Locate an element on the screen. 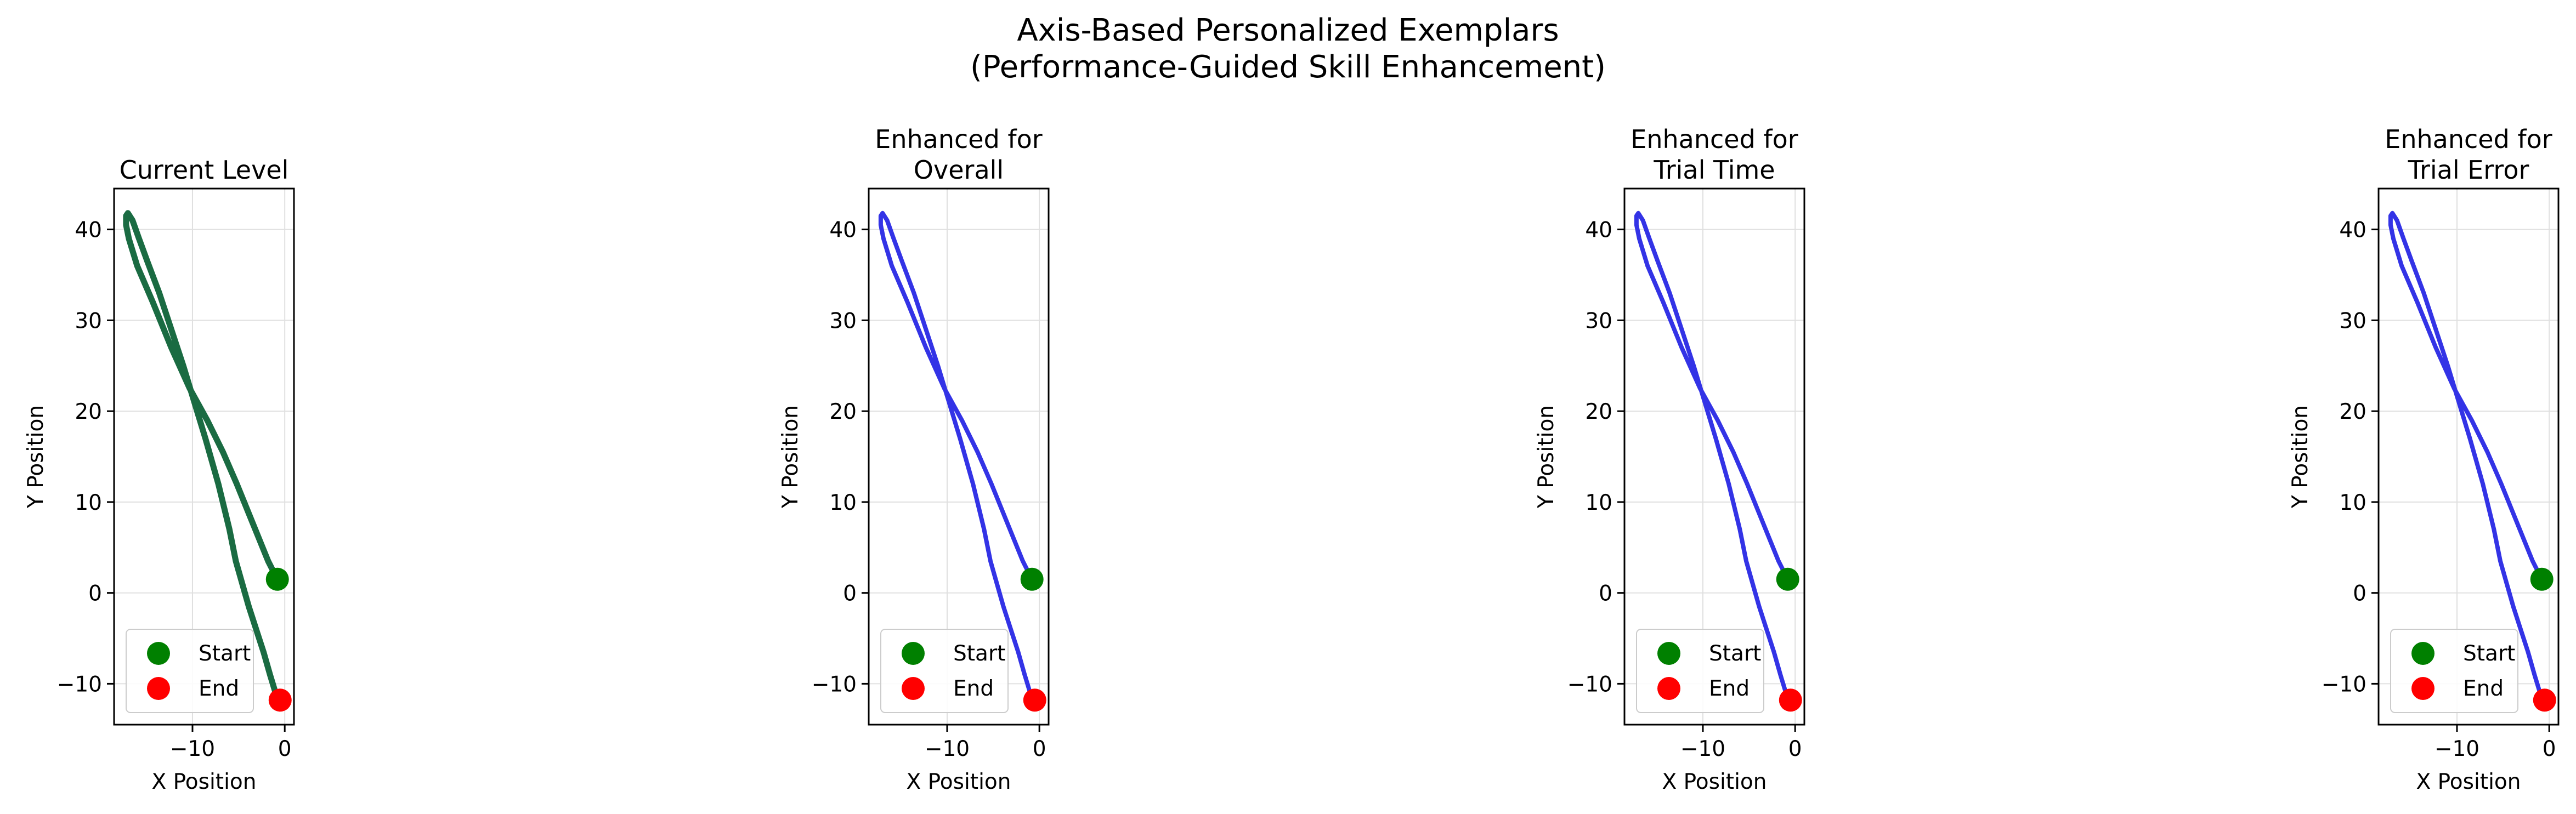 This screenshot has width=2576, height=814. figure-subtitle: (Performance-Guided Skill Enhancement) is located at coordinates (1288, 67).